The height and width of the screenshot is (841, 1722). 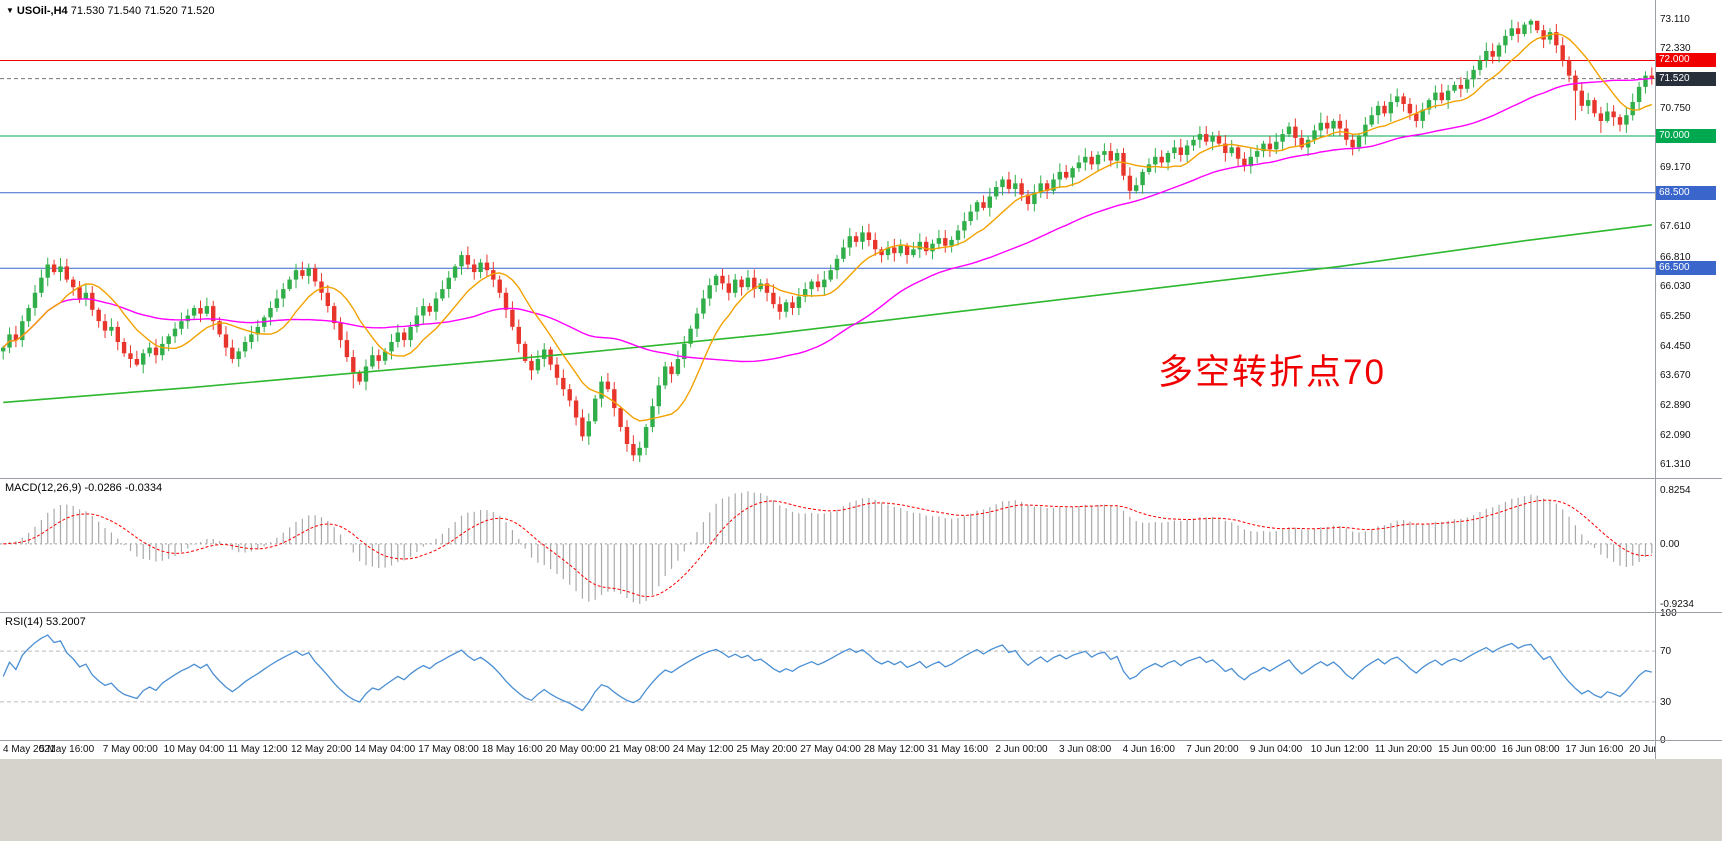 I want to click on time-axis-label: 7 May 00:00, so click(x=130, y=749).